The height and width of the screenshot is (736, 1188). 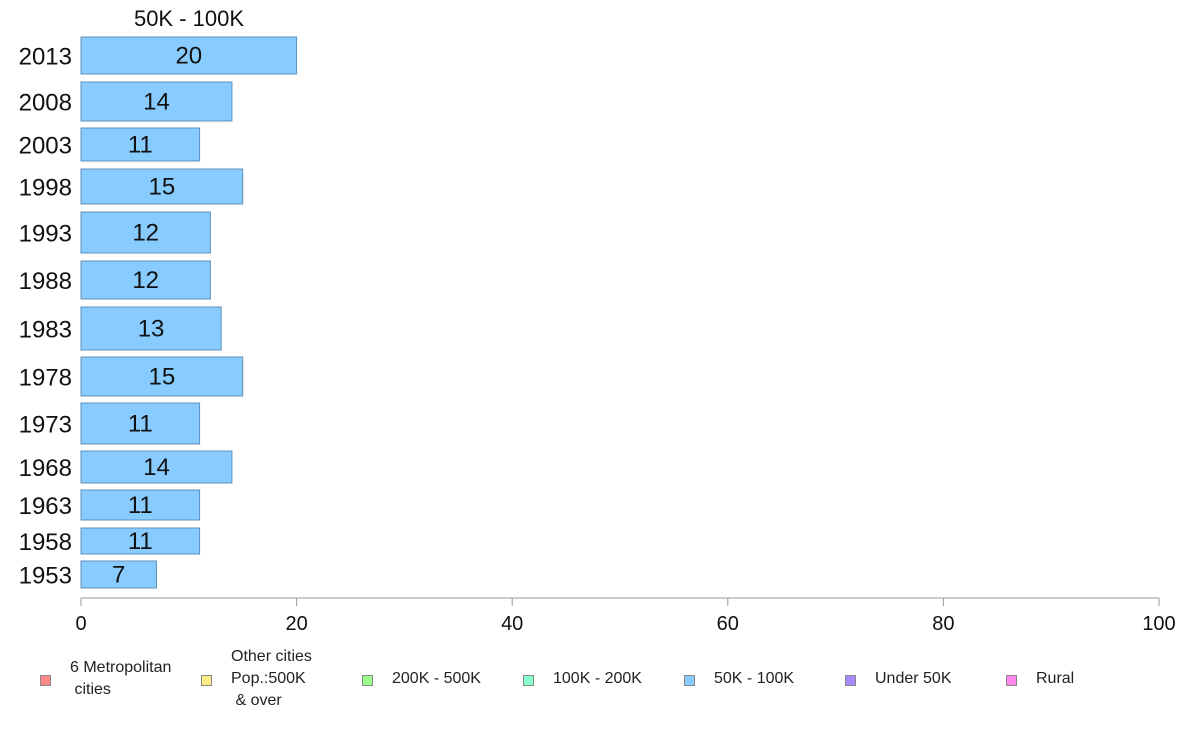 I want to click on bar-2008, so click(x=156, y=101).